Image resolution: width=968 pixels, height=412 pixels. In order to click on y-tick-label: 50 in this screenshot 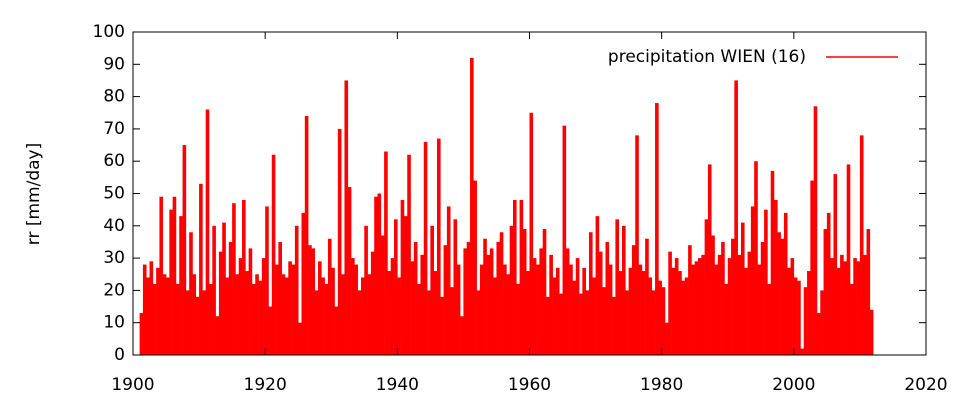, I will do `click(114, 194)`.